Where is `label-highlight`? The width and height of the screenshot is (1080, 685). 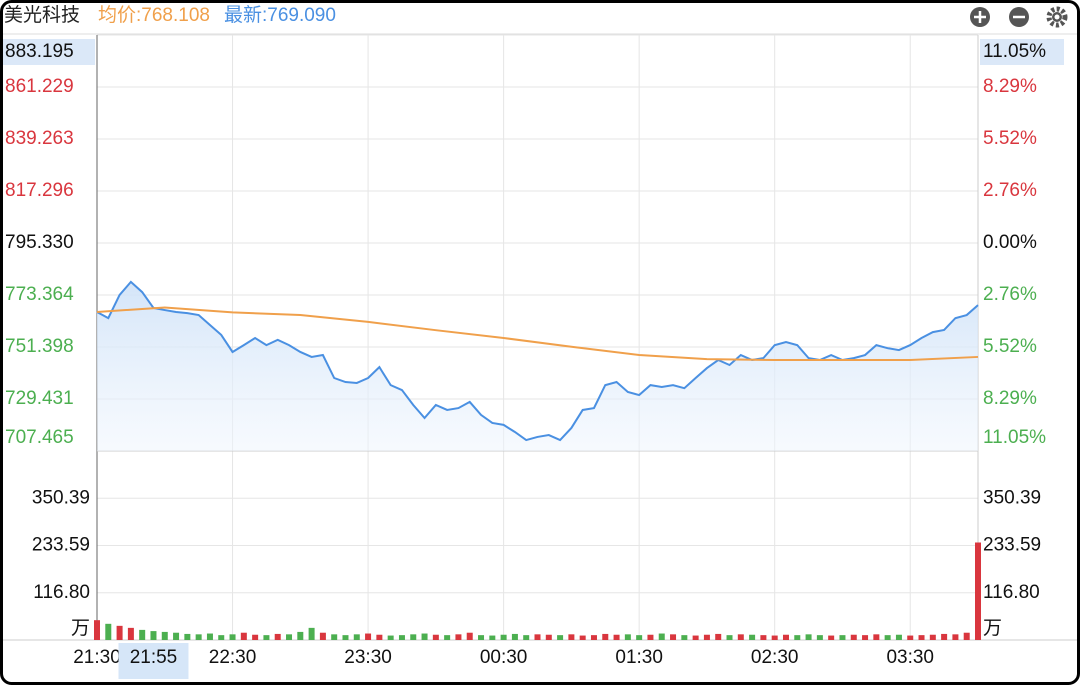
label-highlight is located at coordinates (49, 52).